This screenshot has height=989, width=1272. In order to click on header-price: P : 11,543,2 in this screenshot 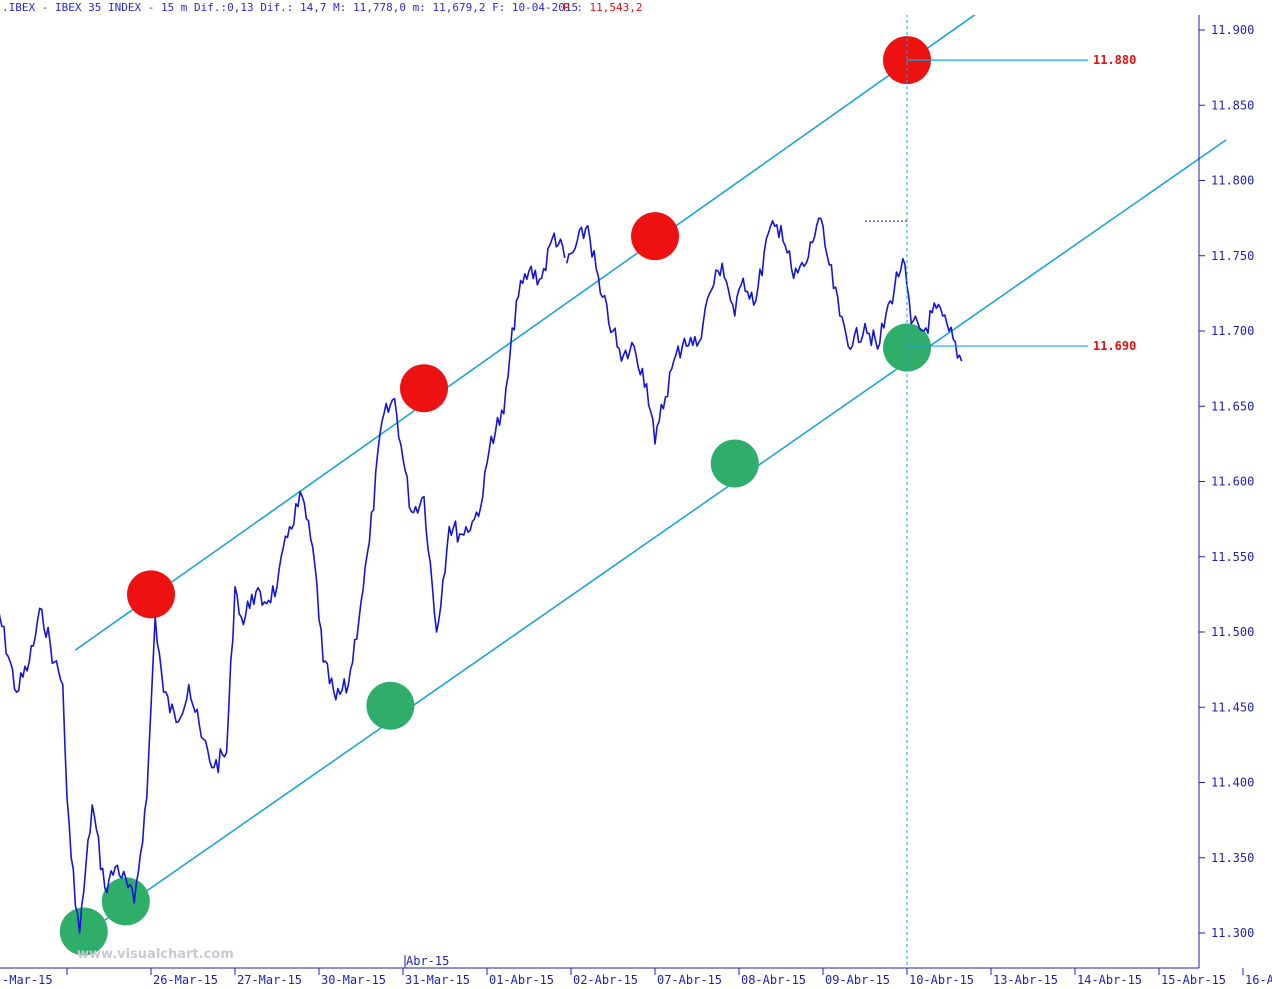, I will do `click(602, 7)`.